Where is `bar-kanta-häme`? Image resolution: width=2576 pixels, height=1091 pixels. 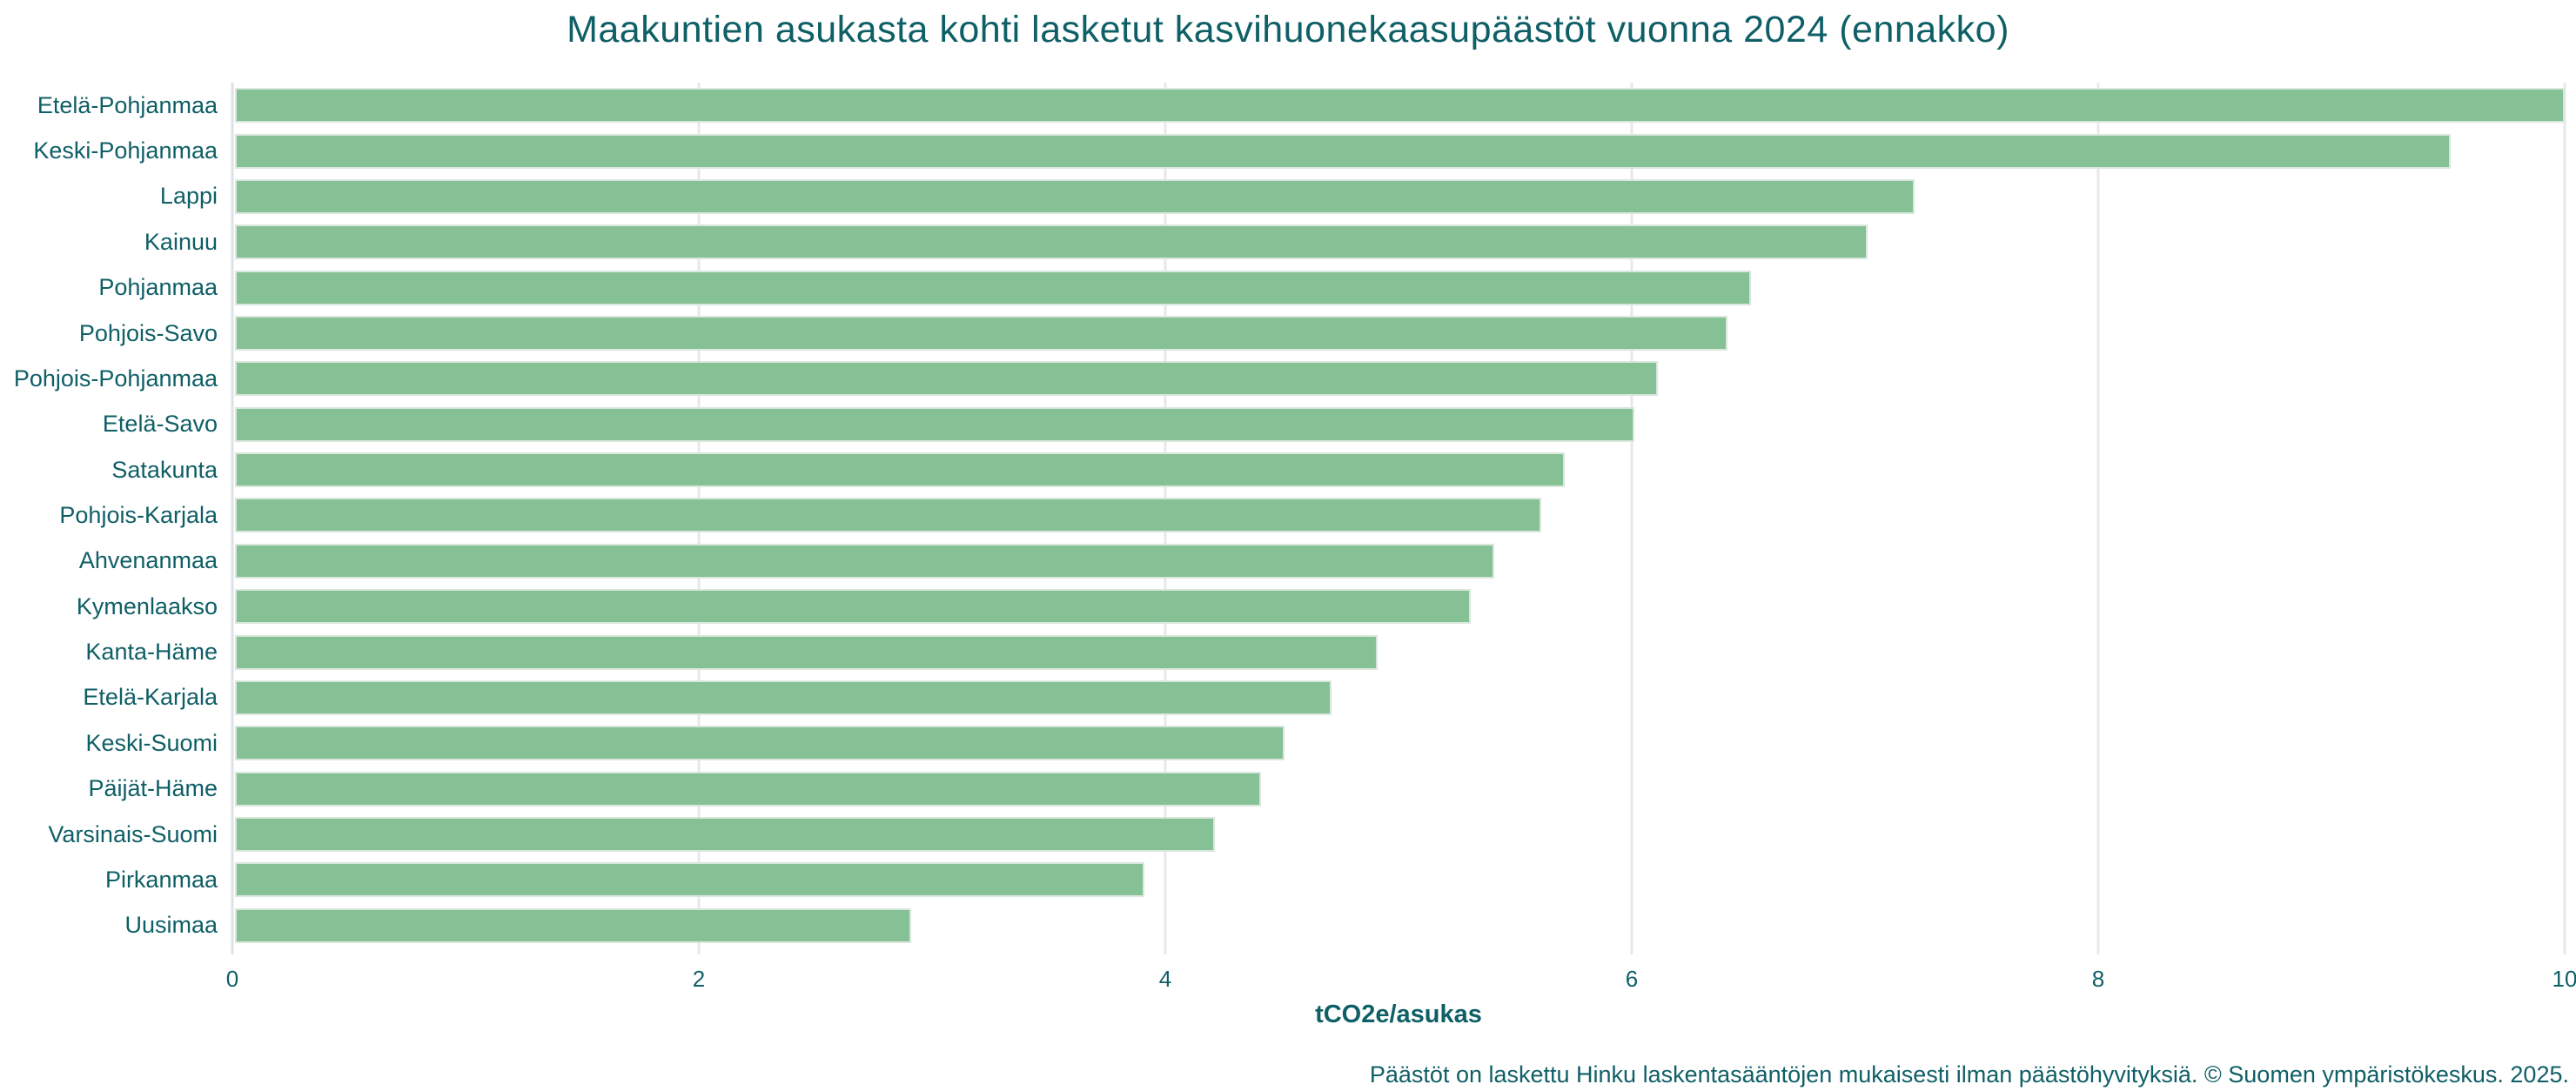
bar-kanta-häme is located at coordinates (807, 652).